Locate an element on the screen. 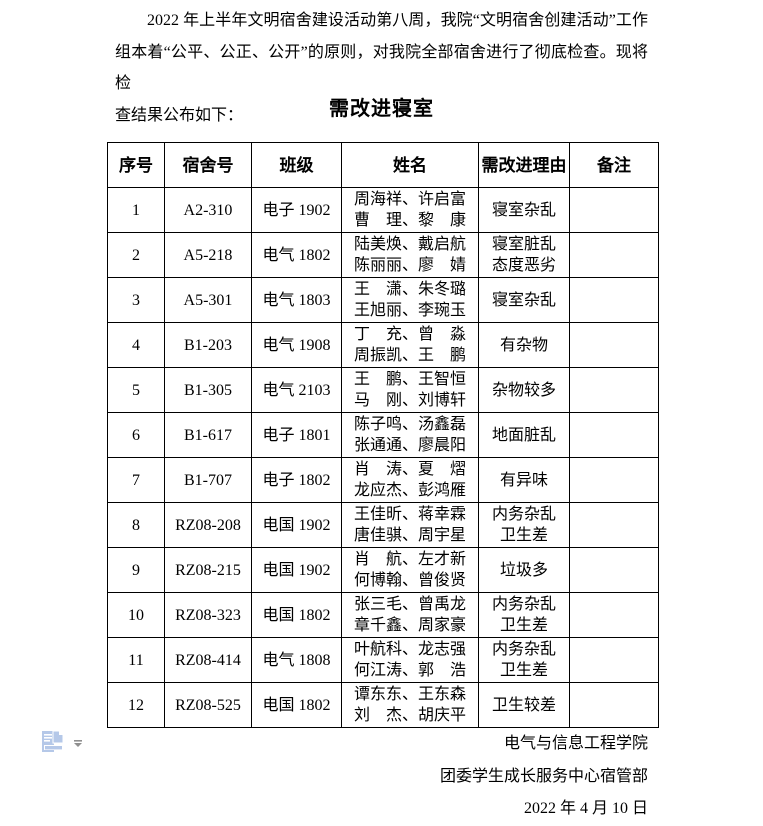 This screenshot has width=763, height=826. cell-room: A5-301 is located at coordinates (208, 300).